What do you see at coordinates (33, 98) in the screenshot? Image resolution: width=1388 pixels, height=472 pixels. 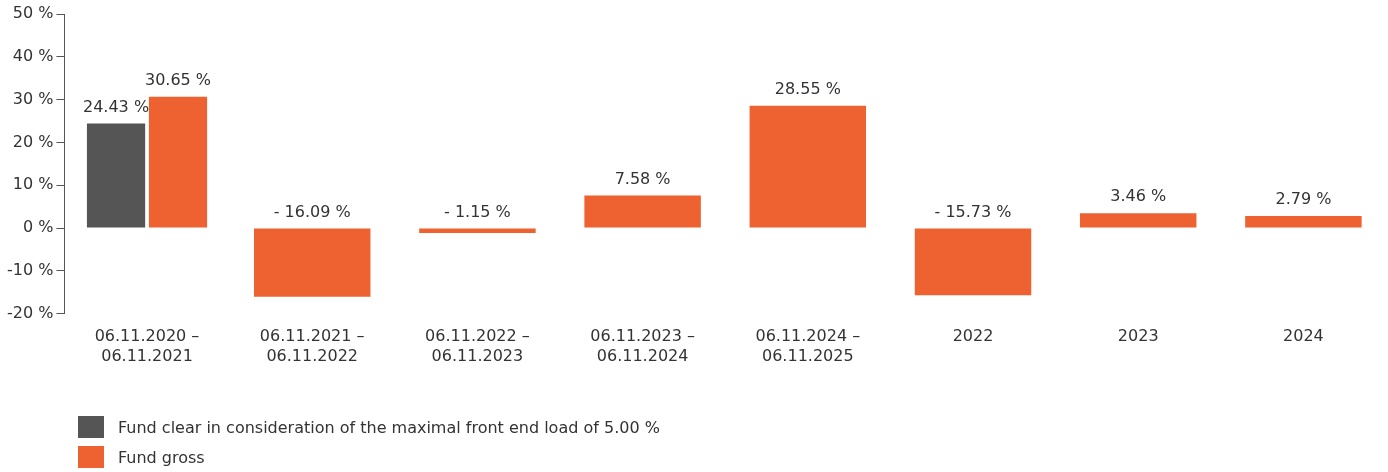 I see `y-tick-label: 30 %` at bounding box center [33, 98].